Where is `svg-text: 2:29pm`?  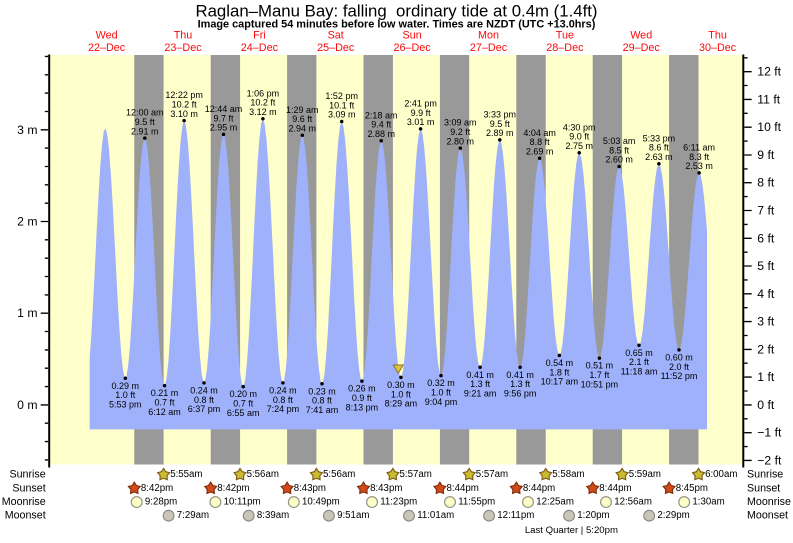
svg-text: 2:29pm is located at coordinates (673, 515).